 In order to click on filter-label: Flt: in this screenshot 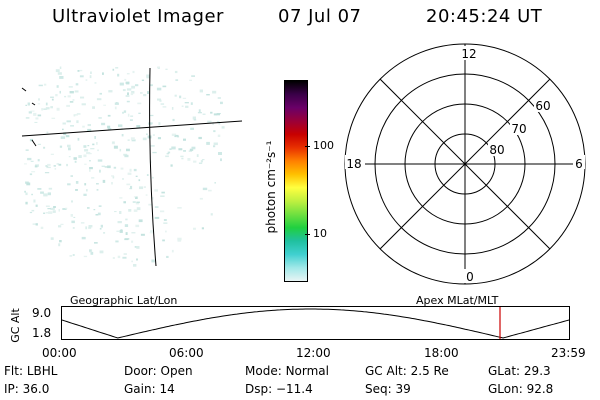, I will do `click(13, 371)`.